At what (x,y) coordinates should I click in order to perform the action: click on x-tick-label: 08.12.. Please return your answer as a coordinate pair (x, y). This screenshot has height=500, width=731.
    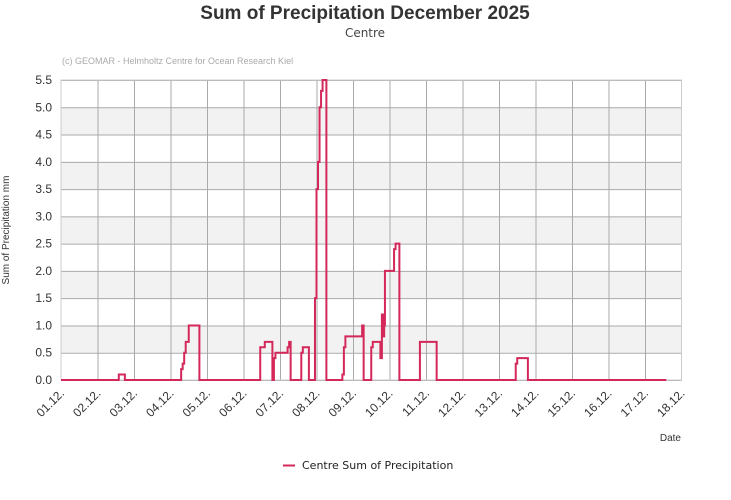
    Looking at the image, I should click on (305, 402).